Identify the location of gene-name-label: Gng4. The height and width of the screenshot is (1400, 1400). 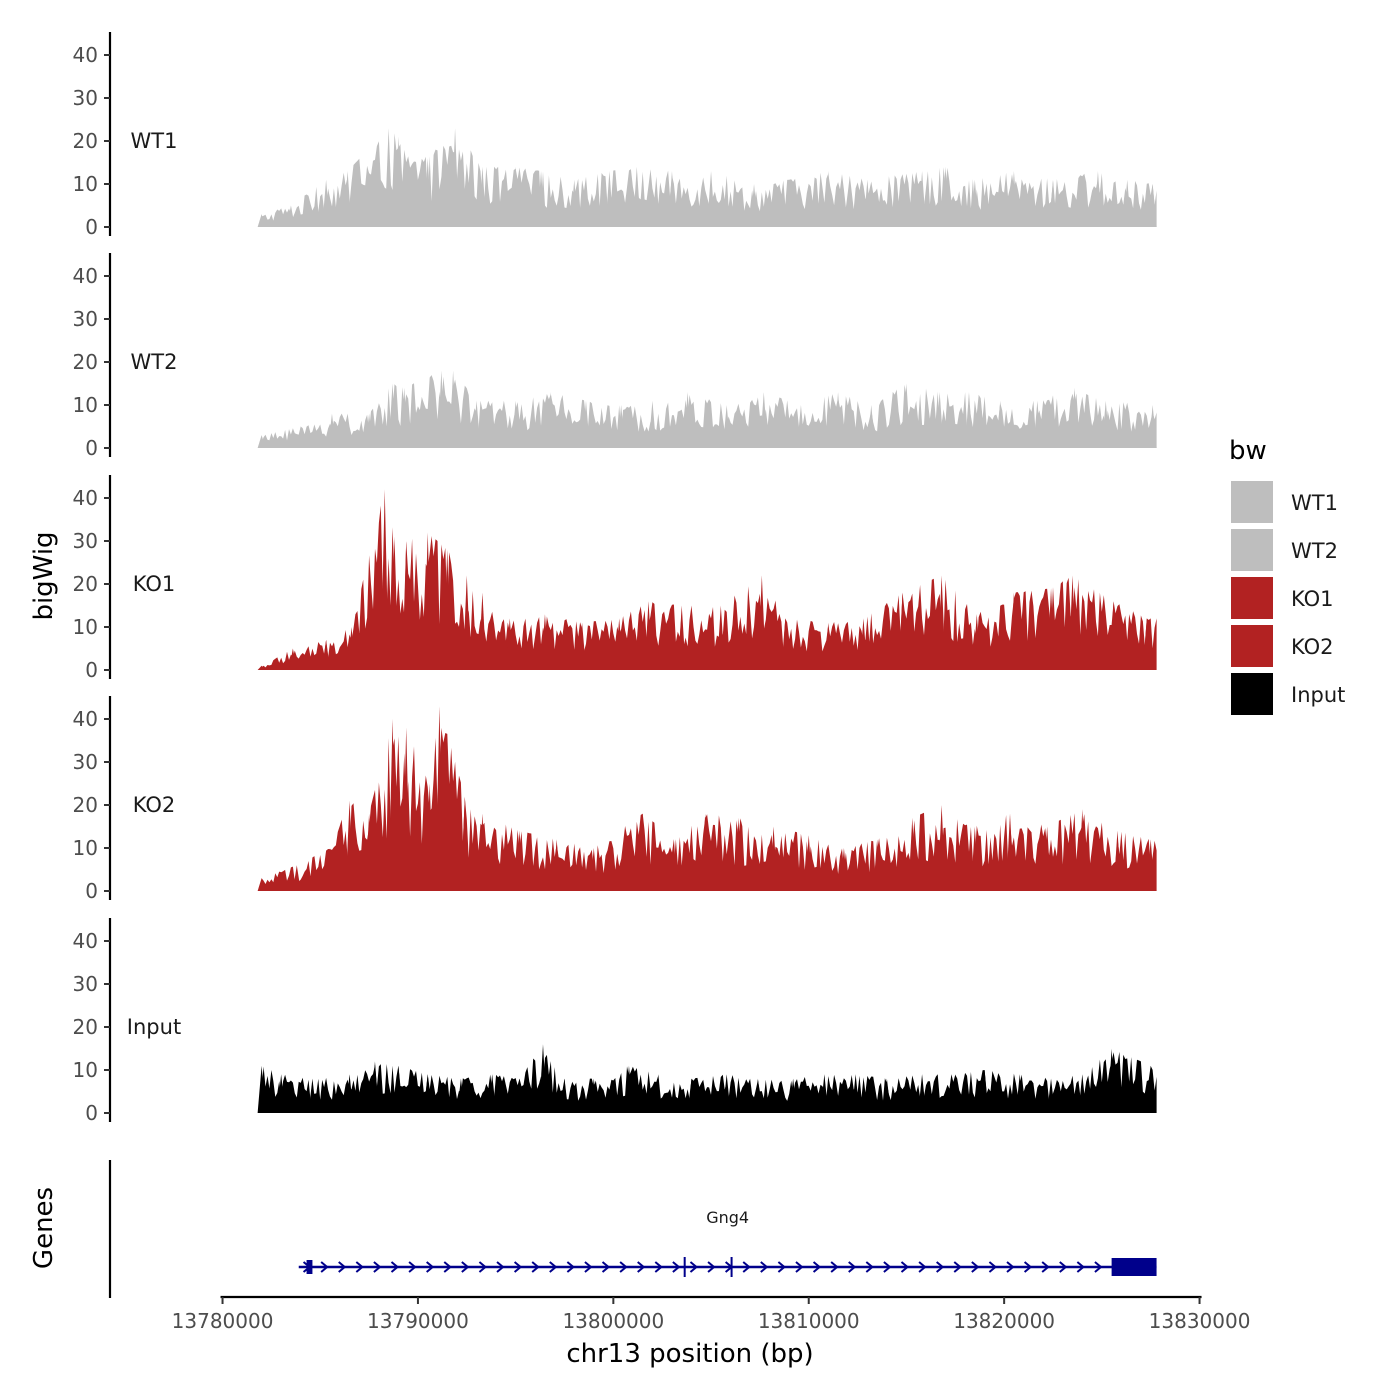
(727, 1217).